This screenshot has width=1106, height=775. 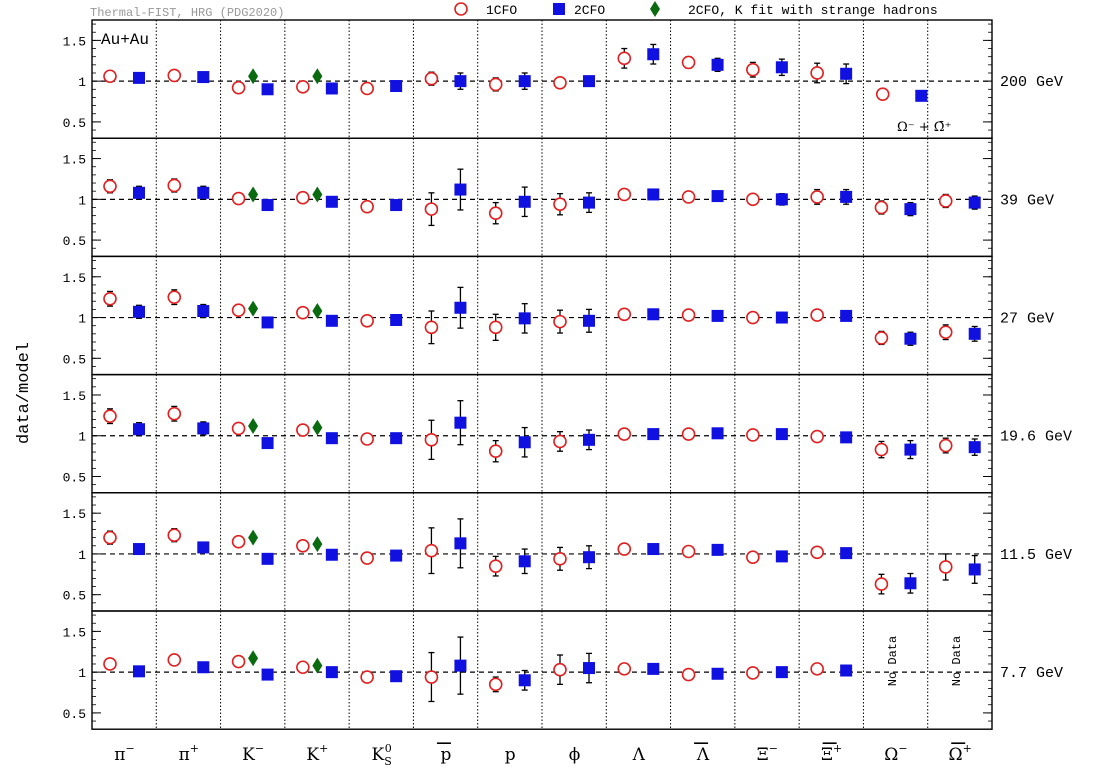 I want to click on x-tick-label: KS0, so click(x=382, y=755).